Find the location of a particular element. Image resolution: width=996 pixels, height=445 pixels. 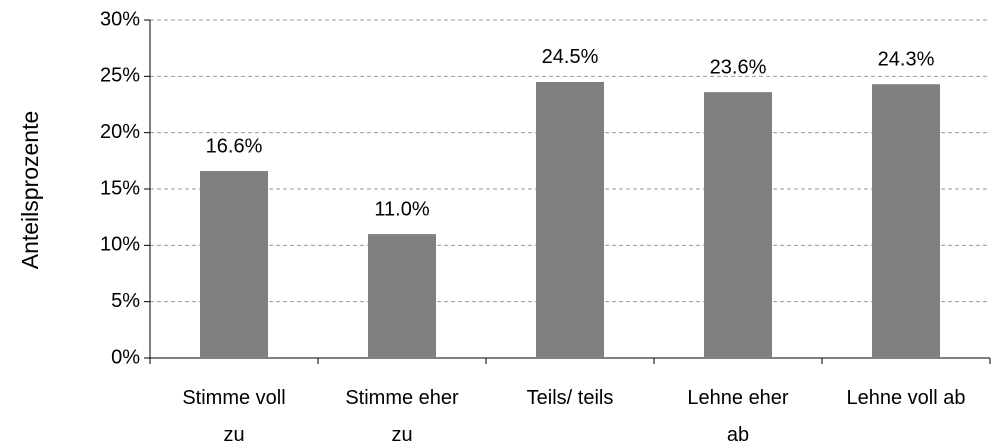

x-tick-label: Teils/ teils is located at coordinates (570, 398).